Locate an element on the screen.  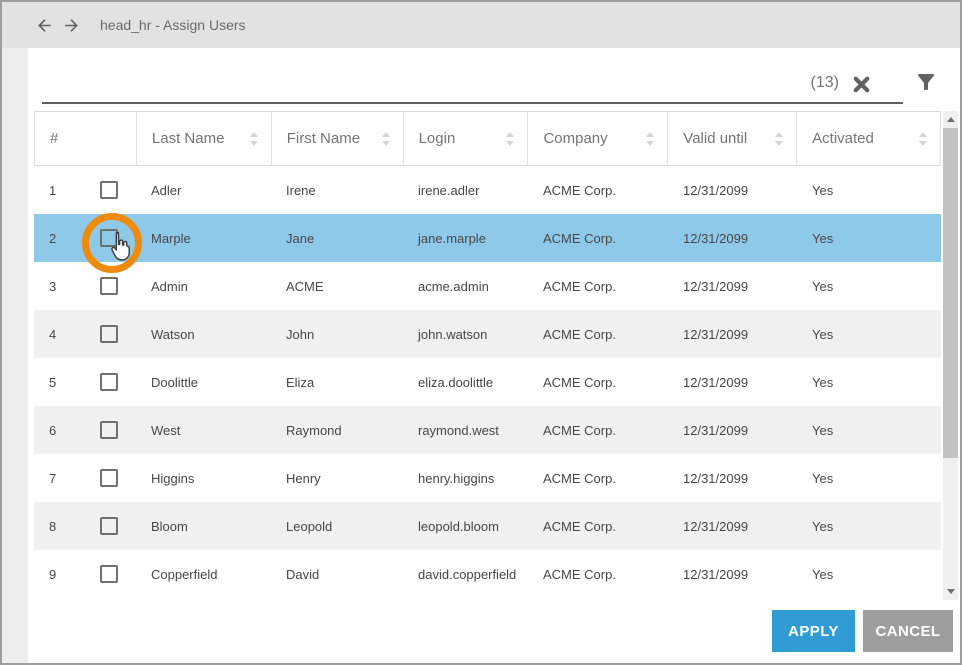
cell-login: john.watson is located at coordinates (453, 334).